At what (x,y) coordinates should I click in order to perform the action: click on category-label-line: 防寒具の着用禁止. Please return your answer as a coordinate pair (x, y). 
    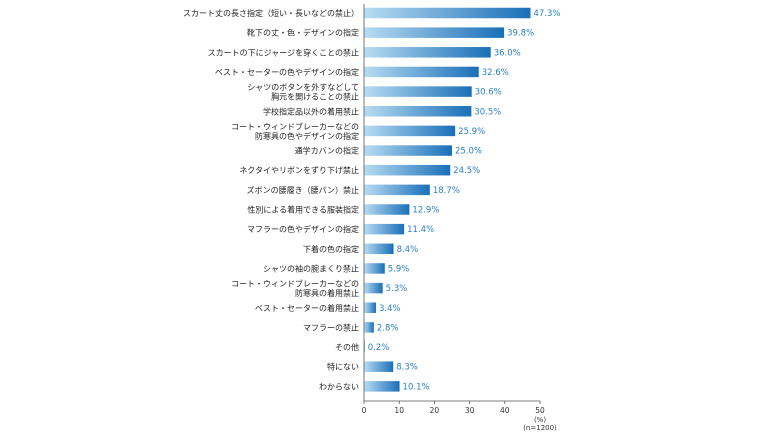
    Looking at the image, I should click on (327, 293).